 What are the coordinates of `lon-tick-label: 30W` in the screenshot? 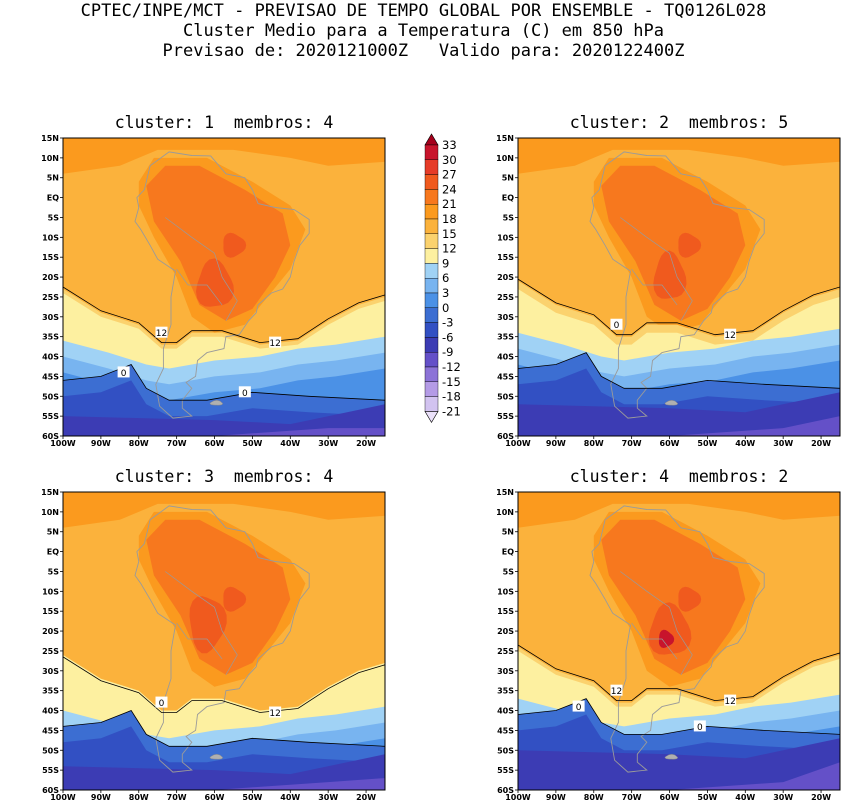 It's located at (328, 443).